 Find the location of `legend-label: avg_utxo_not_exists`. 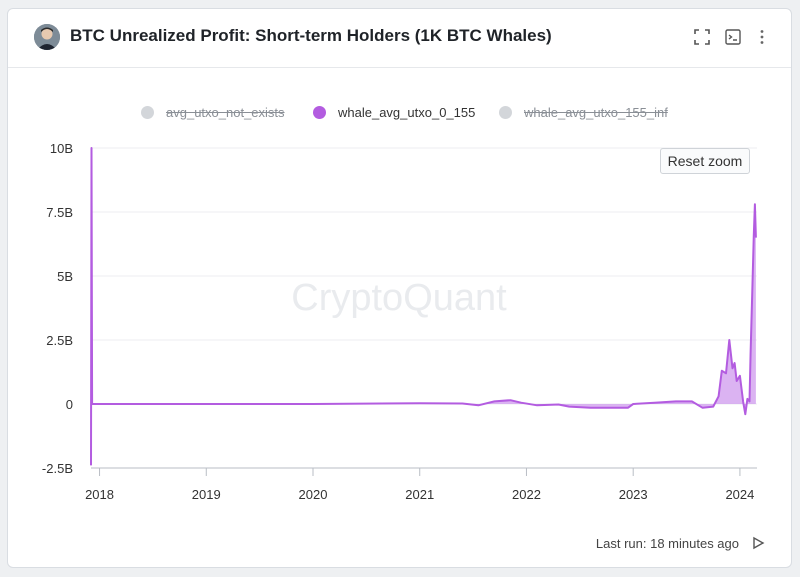

legend-label: avg_utxo_not_exists is located at coordinates (225, 112).